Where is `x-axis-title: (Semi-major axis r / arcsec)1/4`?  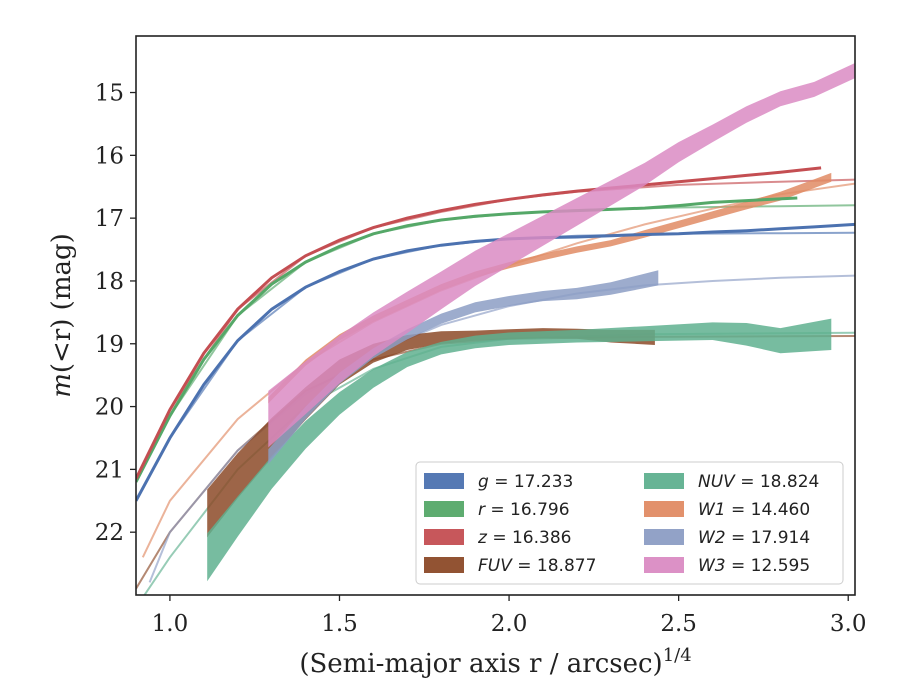 x-axis-title: (Semi-major axis r / arcsec)1/4 is located at coordinates (495, 662).